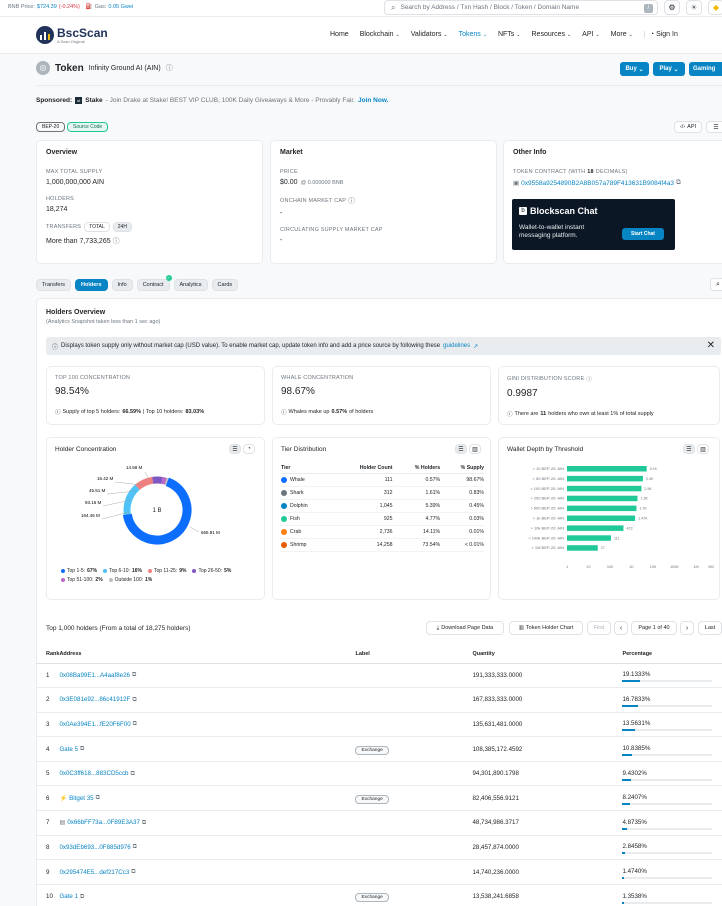 This screenshot has width=722, height=906. What do you see at coordinates (546, 628) in the screenshot?
I see `holder-chart-button: ▥ Token Holder Chart` at bounding box center [546, 628].